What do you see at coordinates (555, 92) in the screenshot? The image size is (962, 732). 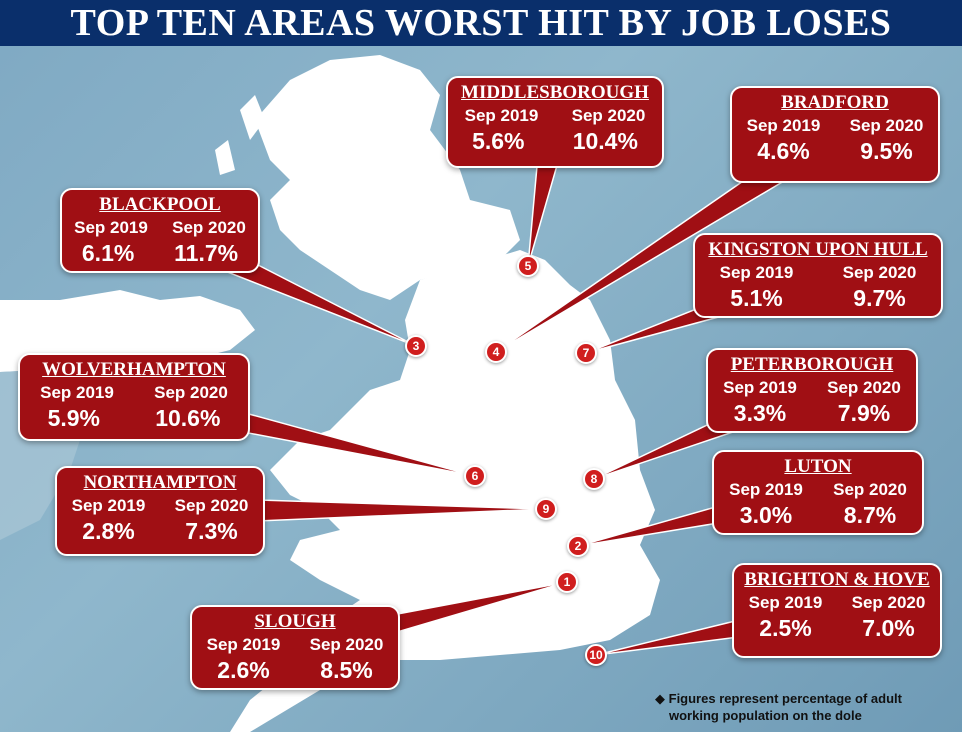 I see `area-name: MIDDLESBOROUGH` at bounding box center [555, 92].